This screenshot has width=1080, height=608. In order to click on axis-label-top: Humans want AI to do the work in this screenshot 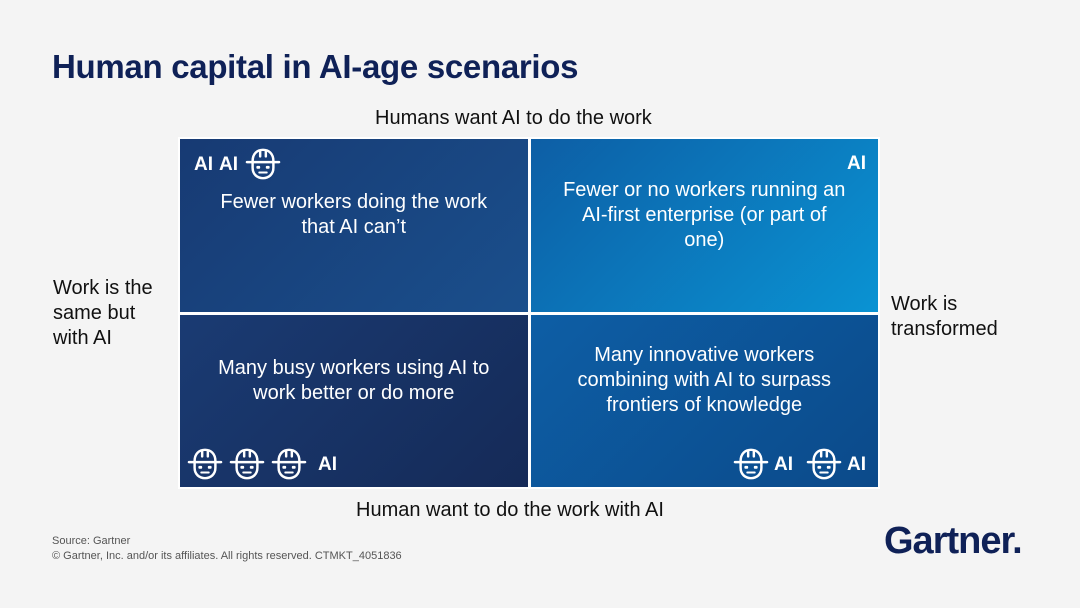, I will do `click(513, 118)`.